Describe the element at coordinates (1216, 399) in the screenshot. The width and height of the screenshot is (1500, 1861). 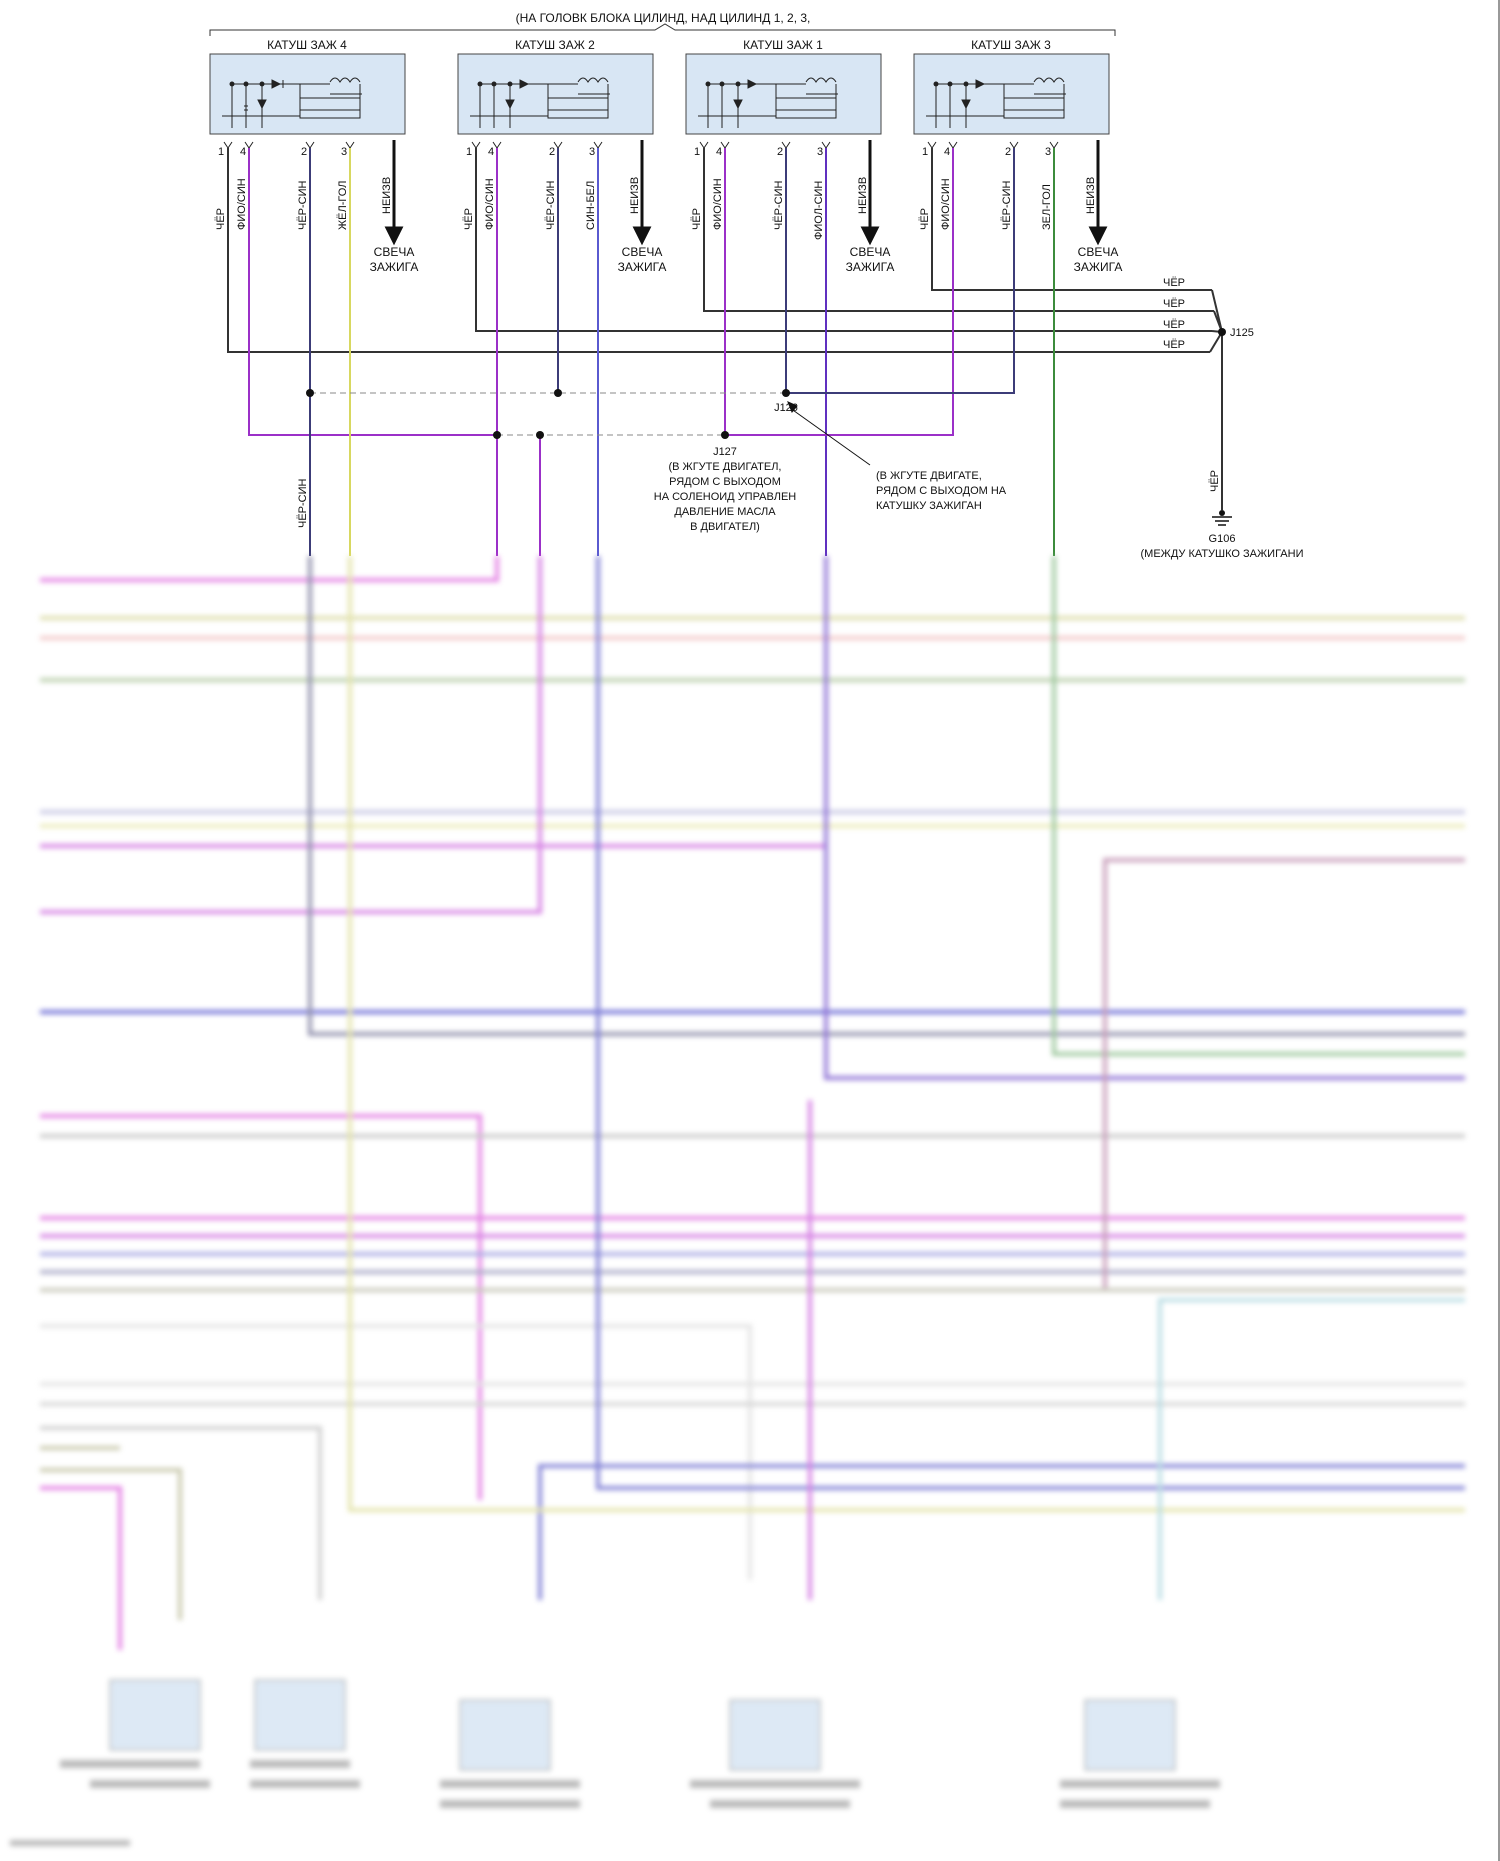
I see `j125-splice` at that location.